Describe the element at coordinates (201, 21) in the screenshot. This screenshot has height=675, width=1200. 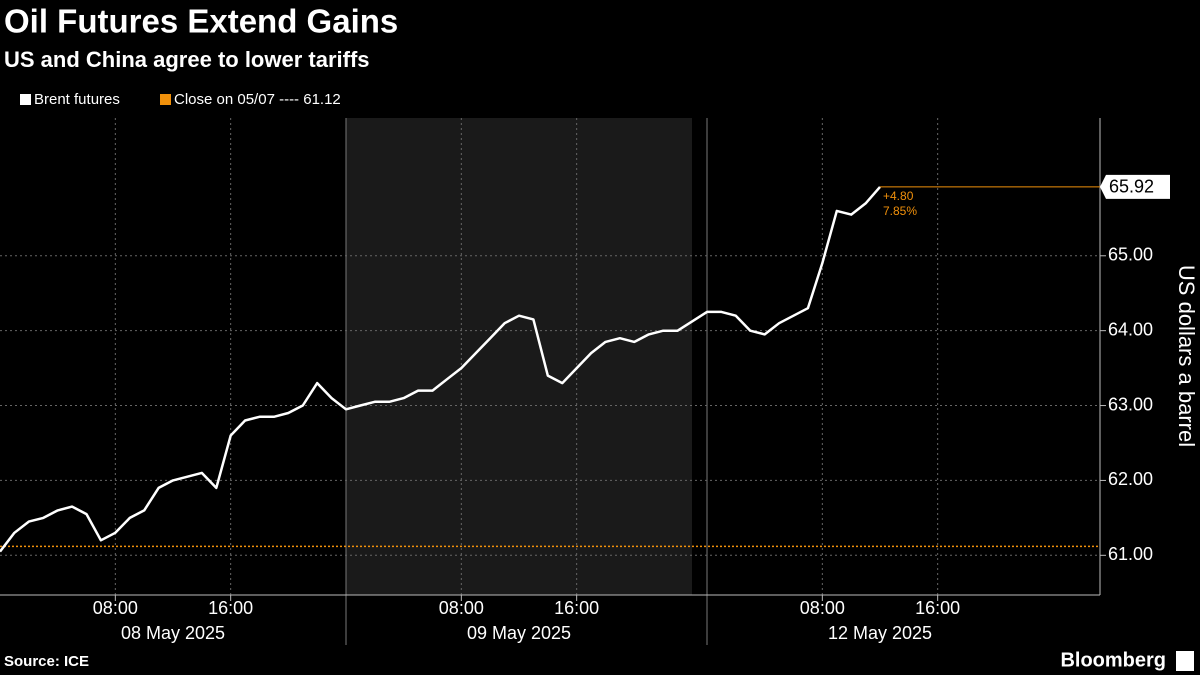
I see `chart-title: Oil Futures Extend Gains` at that location.